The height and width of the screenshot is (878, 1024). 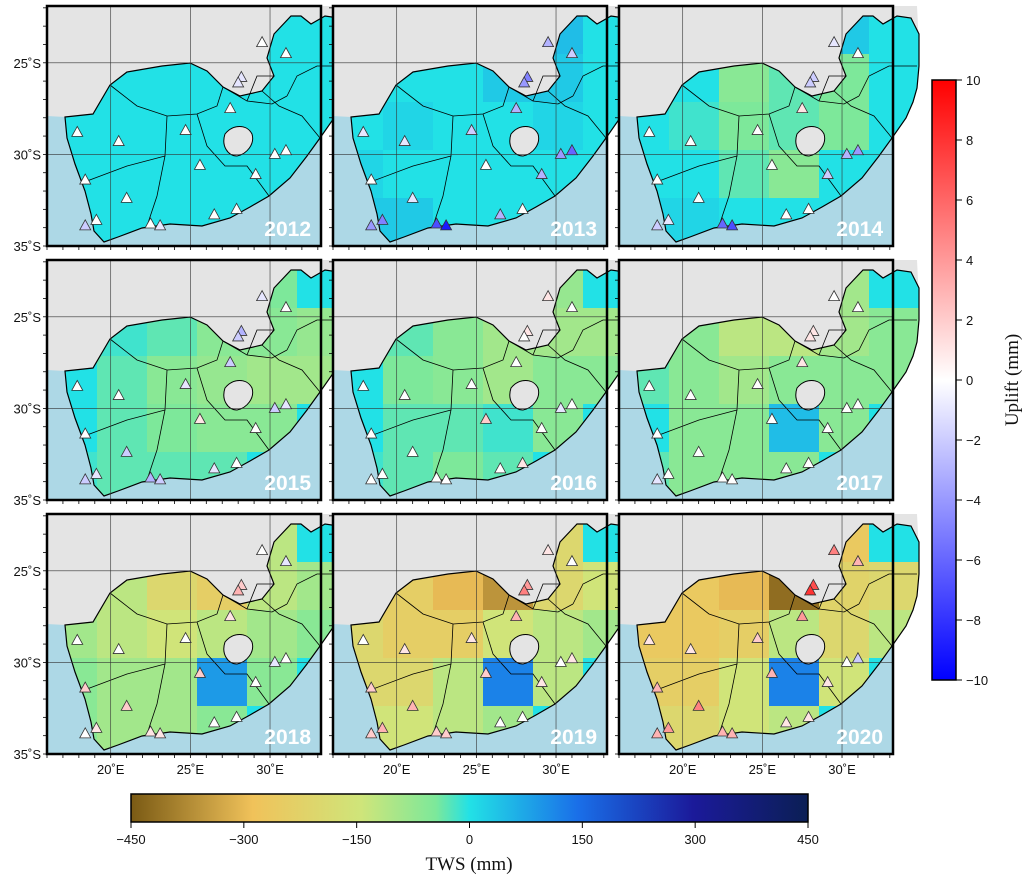 What do you see at coordinates (467, 834) in the screenshot?
I see `tws-colorbar: −450 −300 −150 0 150 300 450 TWS (mm)` at bounding box center [467, 834].